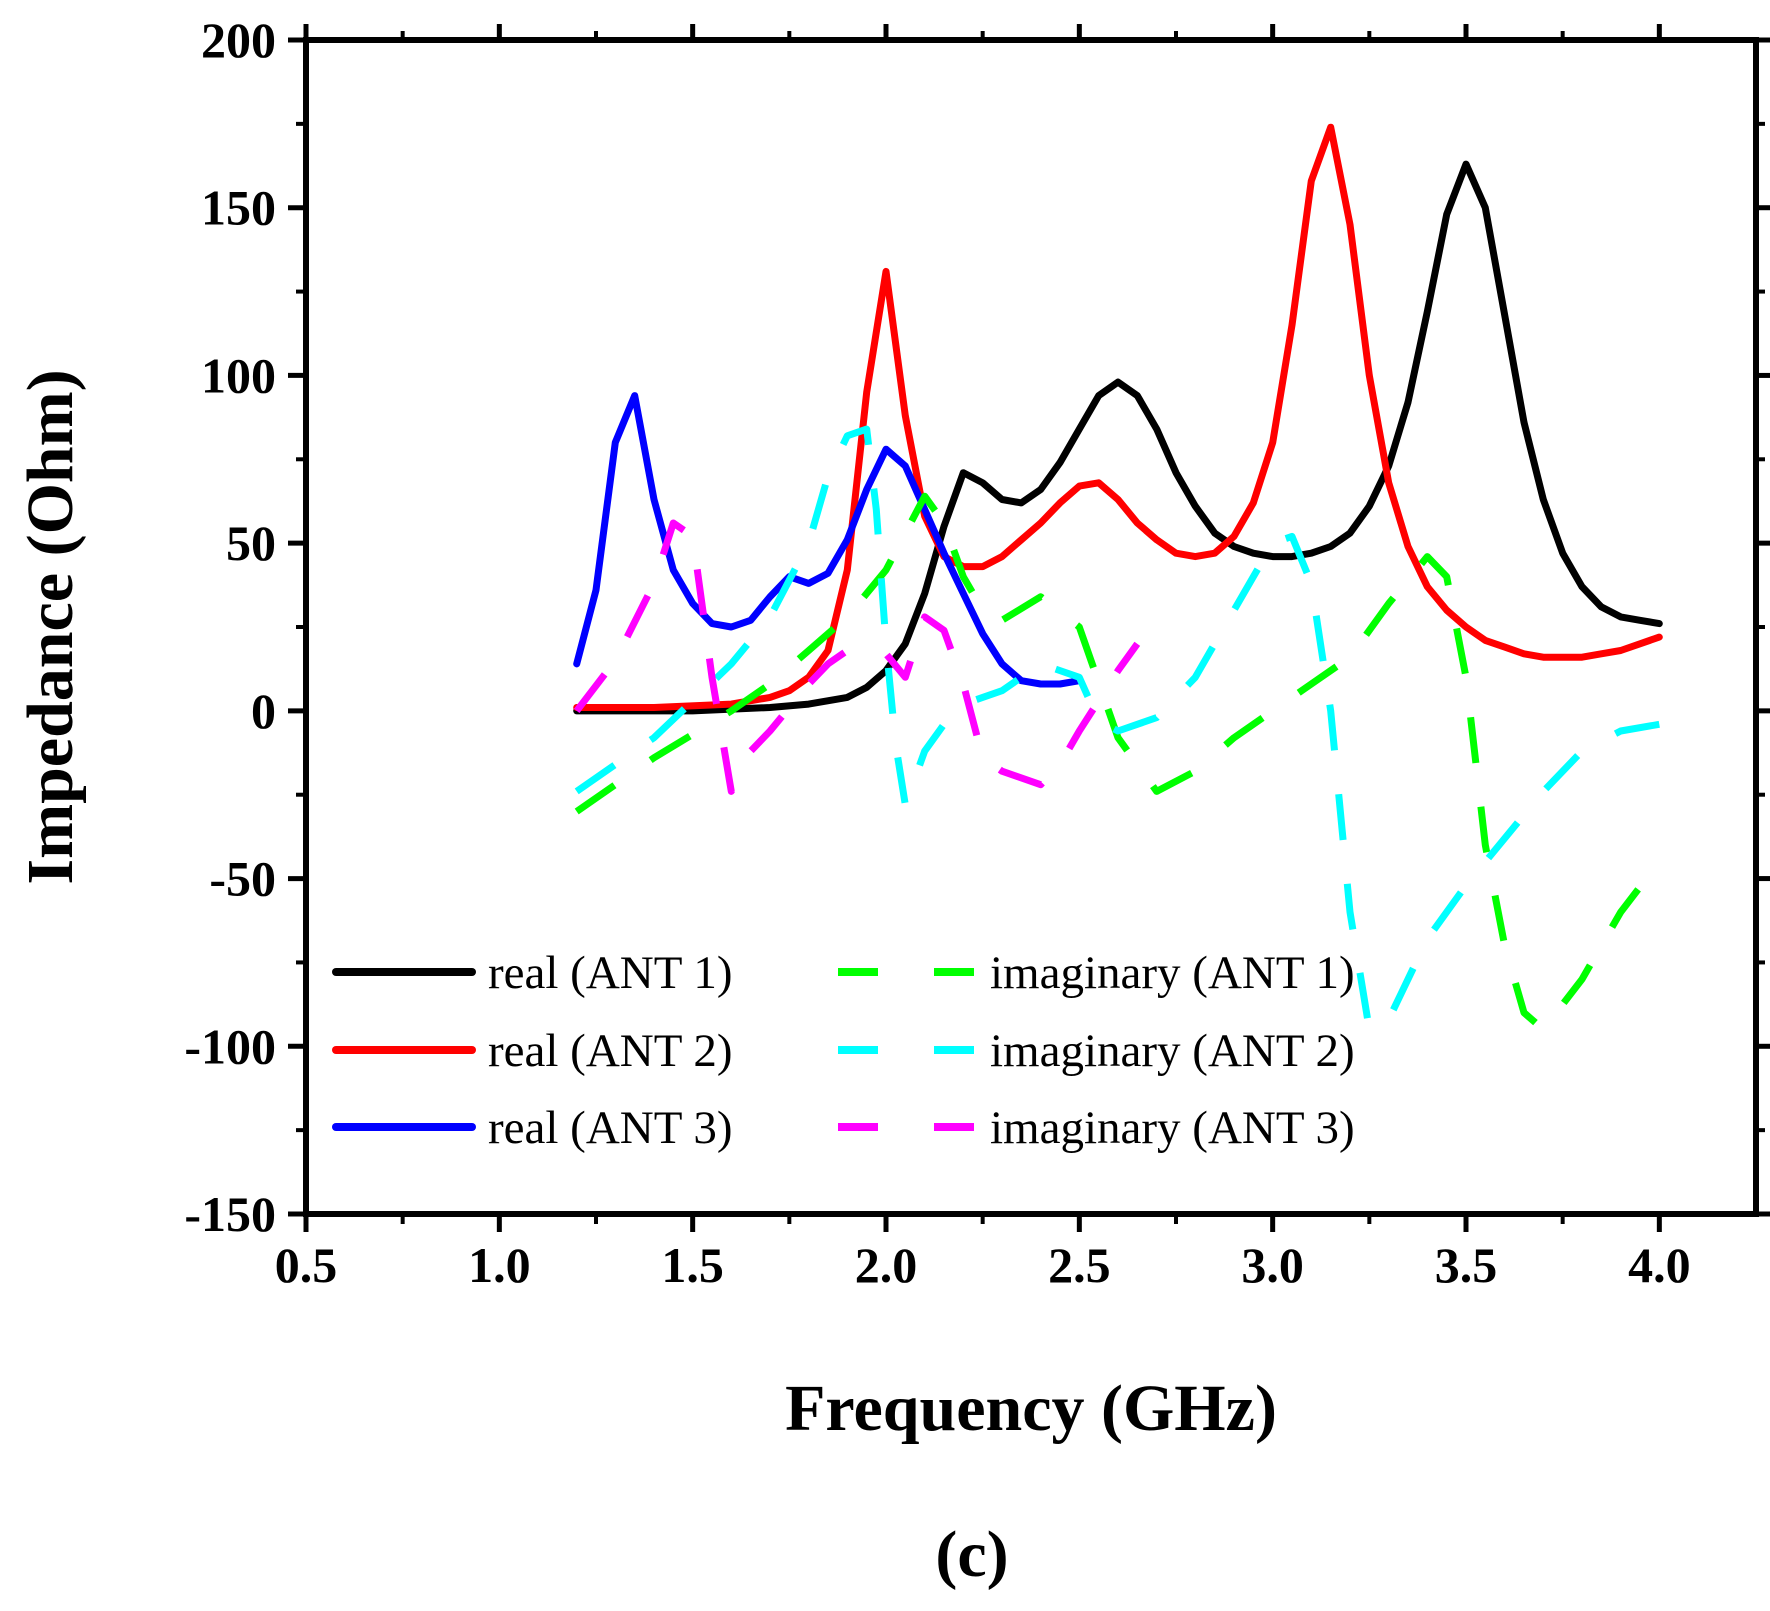 The height and width of the screenshot is (1611, 1770). What do you see at coordinates (251, 543) in the screenshot?
I see `y-tick-label: 50` at bounding box center [251, 543].